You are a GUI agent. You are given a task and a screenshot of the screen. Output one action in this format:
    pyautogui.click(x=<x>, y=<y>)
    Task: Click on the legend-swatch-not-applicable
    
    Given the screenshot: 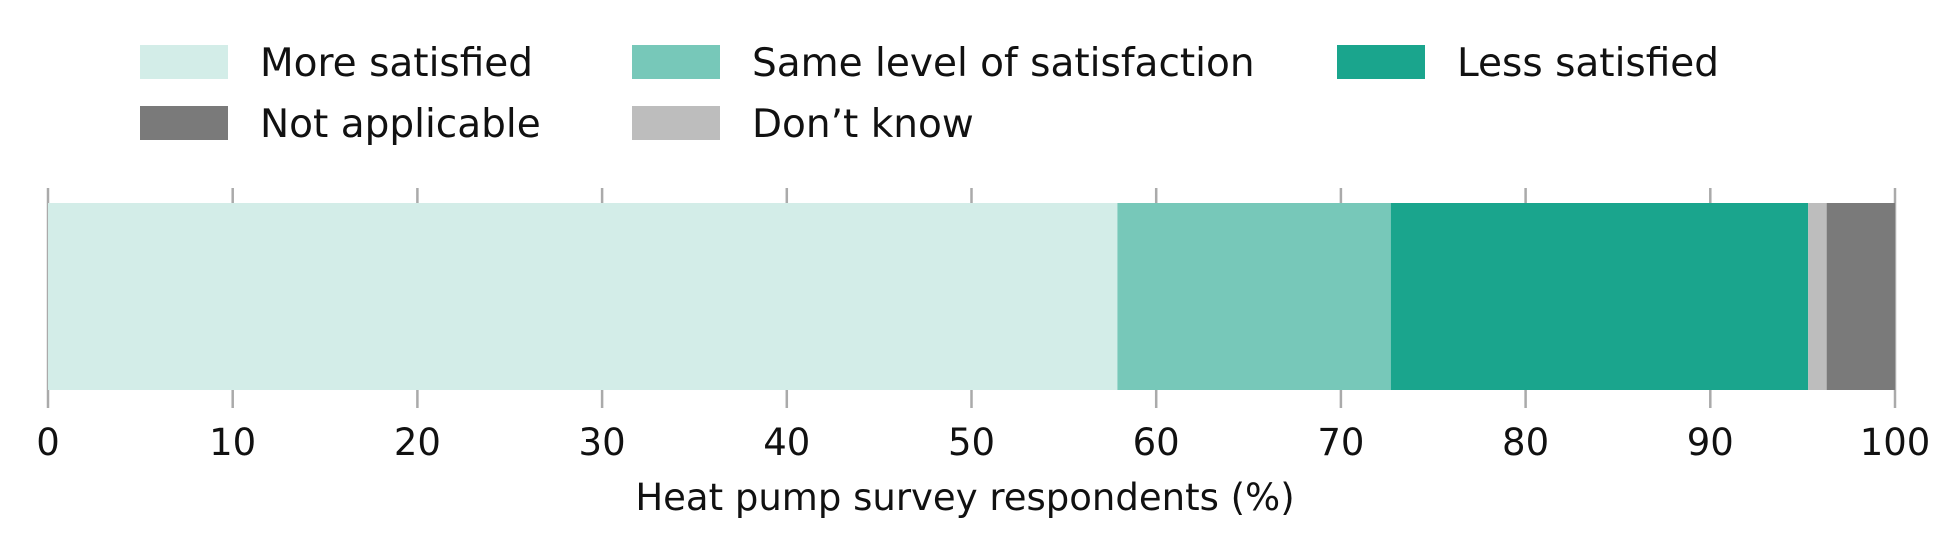 What is the action you would take?
    pyautogui.click(x=184, y=123)
    